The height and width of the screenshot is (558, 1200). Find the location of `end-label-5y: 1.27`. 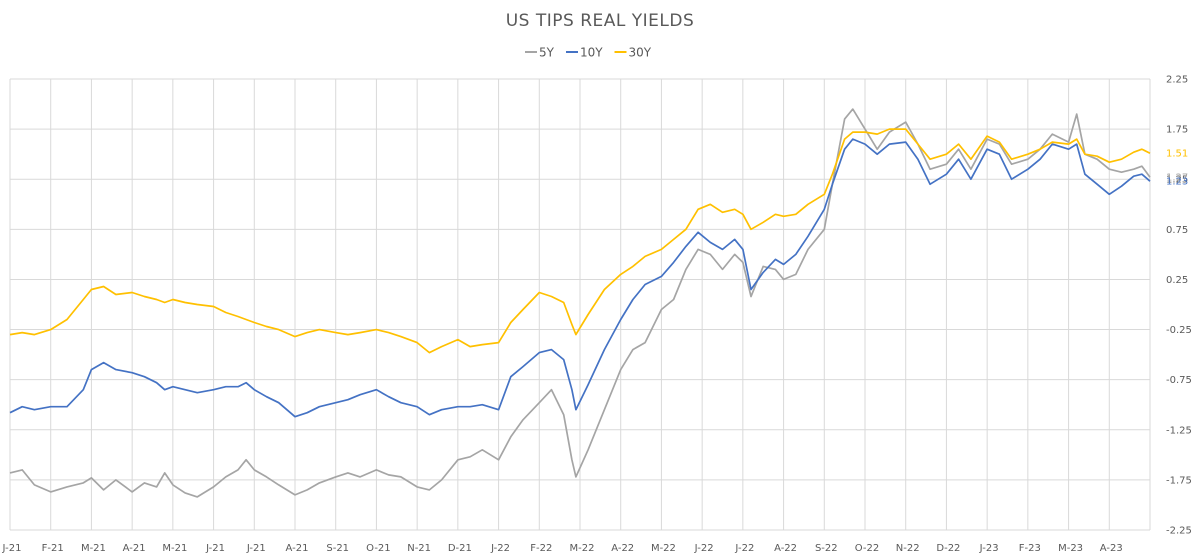

end-label-5y: 1.27 is located at coordinates (1177, 178).